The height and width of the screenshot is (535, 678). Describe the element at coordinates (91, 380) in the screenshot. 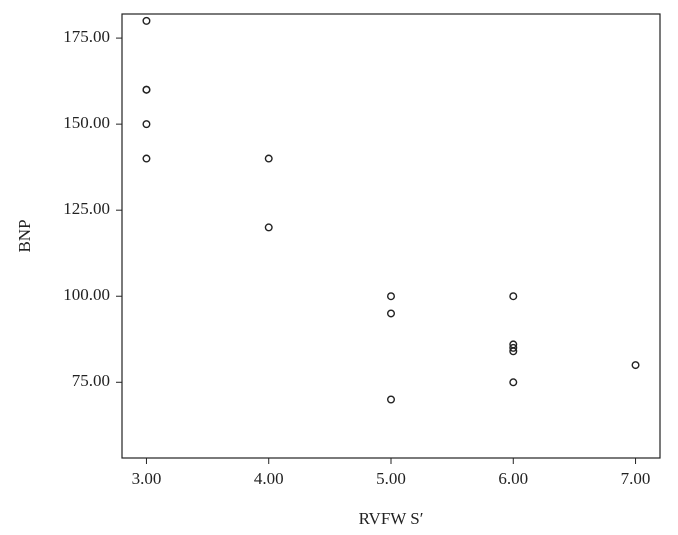

I see `y-tick-label: 75.00` at that location.